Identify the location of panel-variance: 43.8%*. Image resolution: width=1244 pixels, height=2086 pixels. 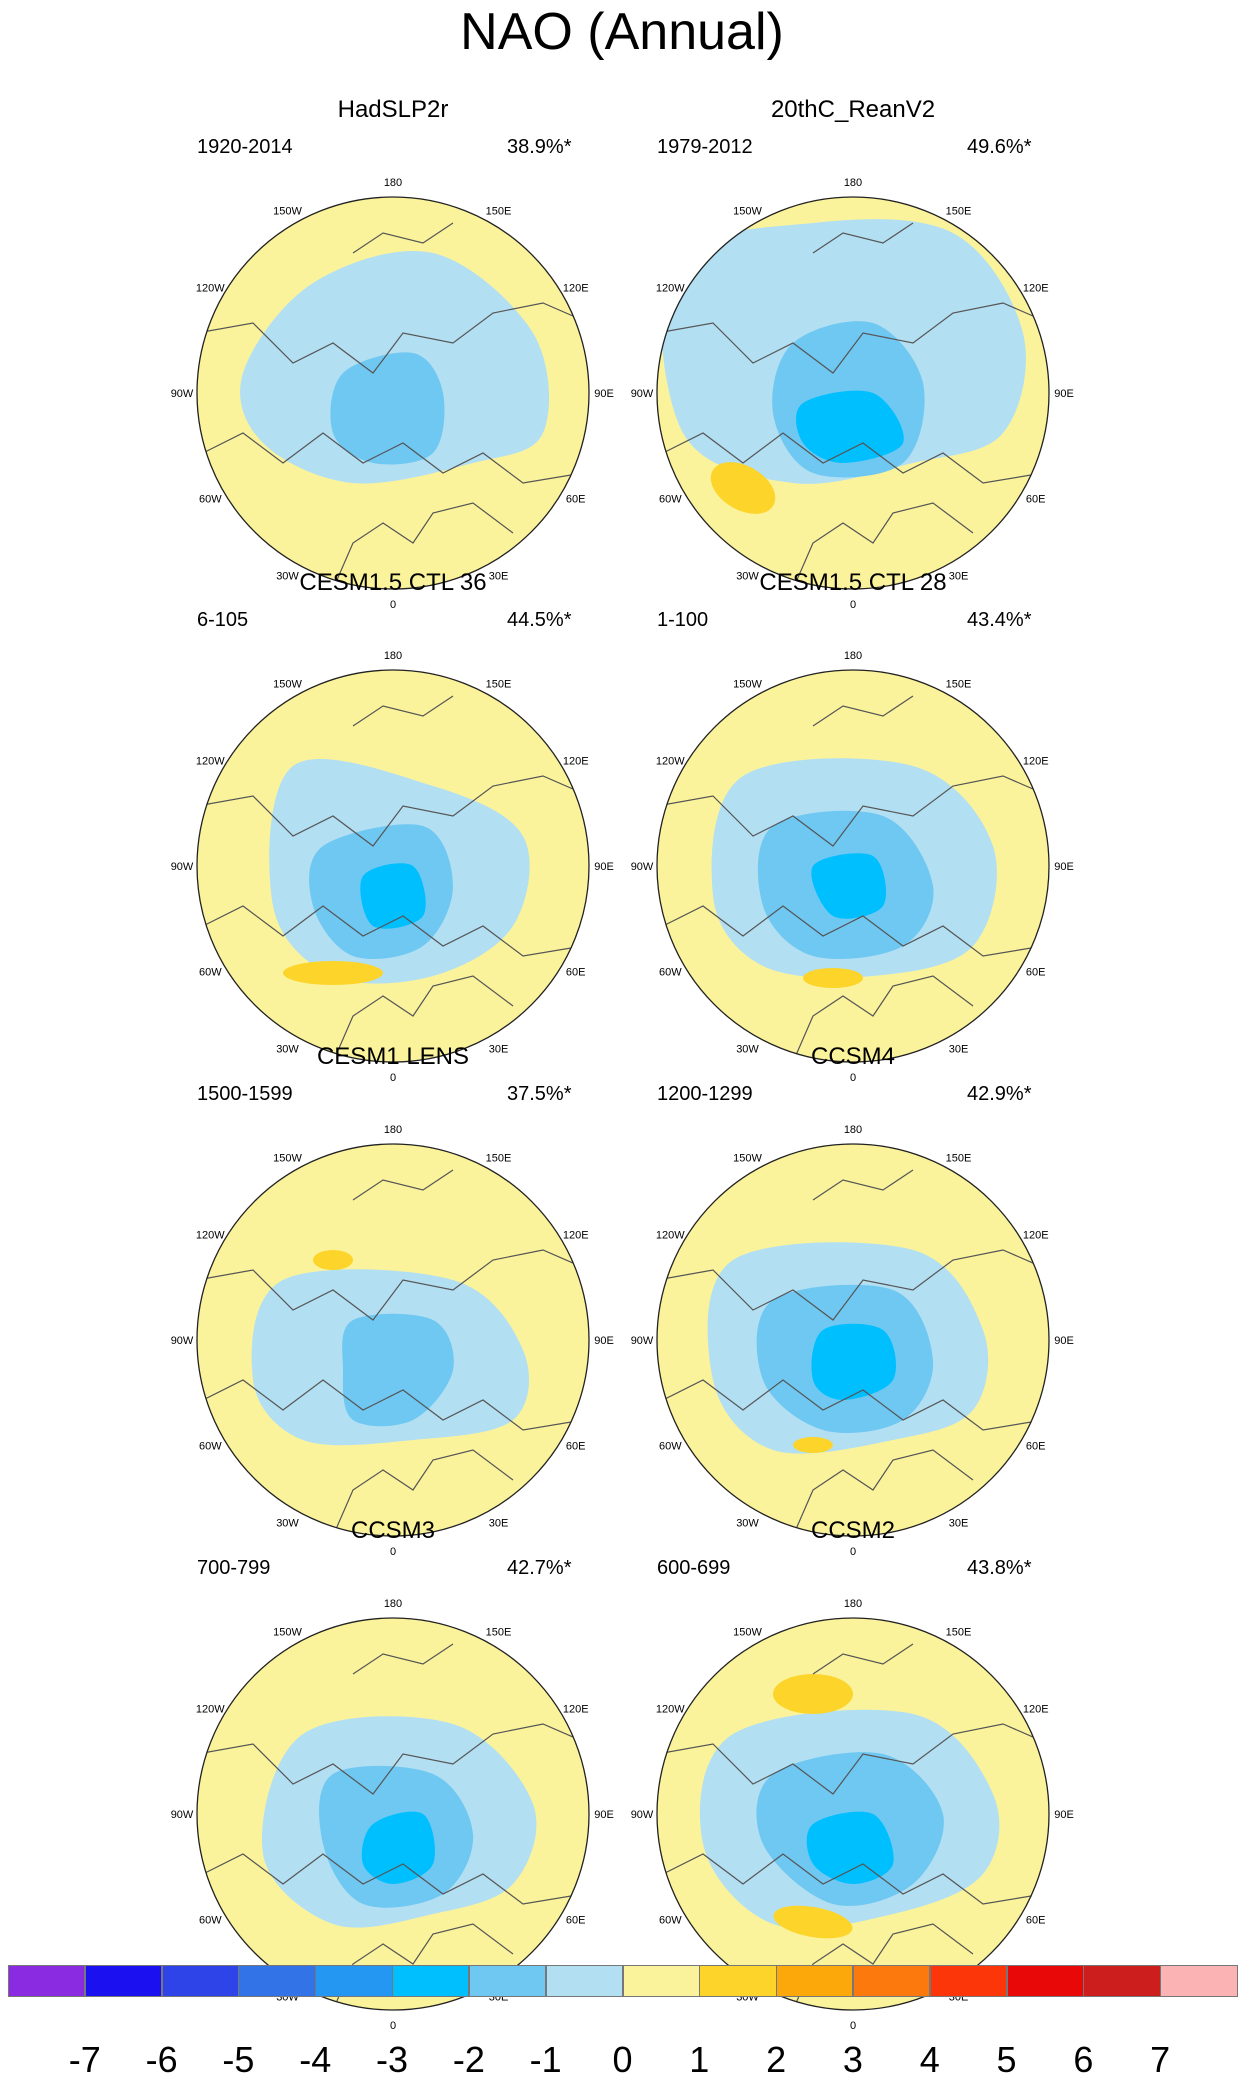
(999, 1568).